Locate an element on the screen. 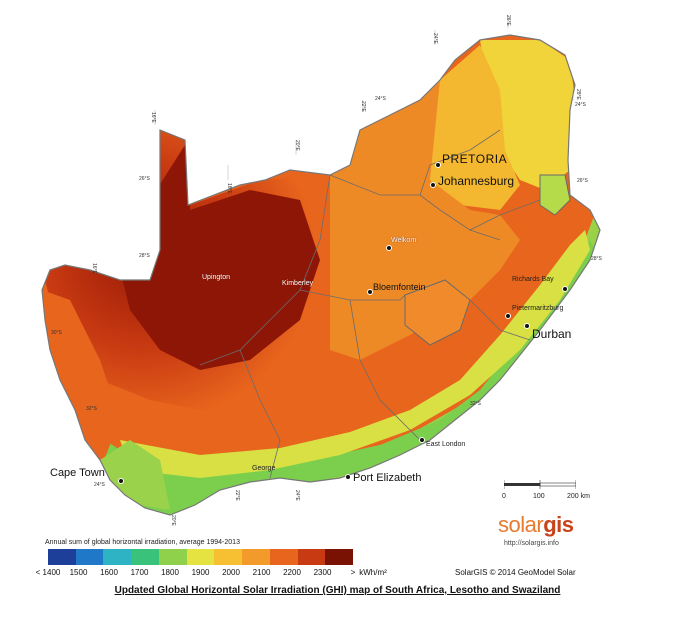  city-johannesburg: Johannesburg is located at coordinates (476, 181).